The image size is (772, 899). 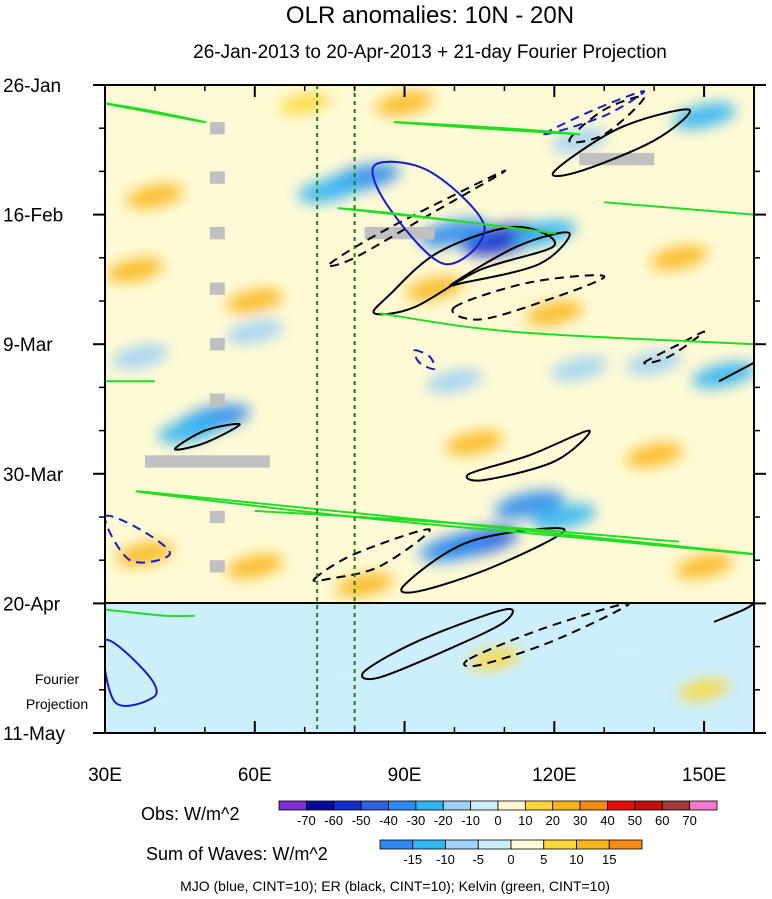 What do you see at coordinates (525, 820) in the screenshot?
I see `obs-colorbar-level-label-8: 10` at bounding box center [525, 820].